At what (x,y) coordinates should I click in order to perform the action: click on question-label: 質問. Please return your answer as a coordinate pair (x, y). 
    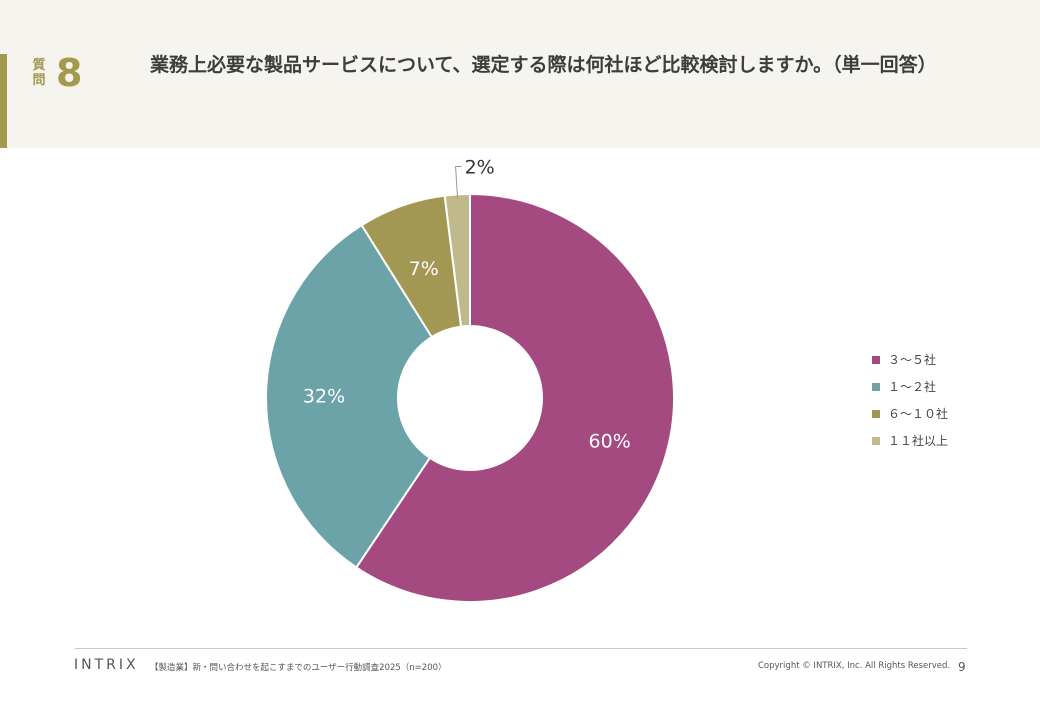
    Looking at the image, I should click on (39, 73).